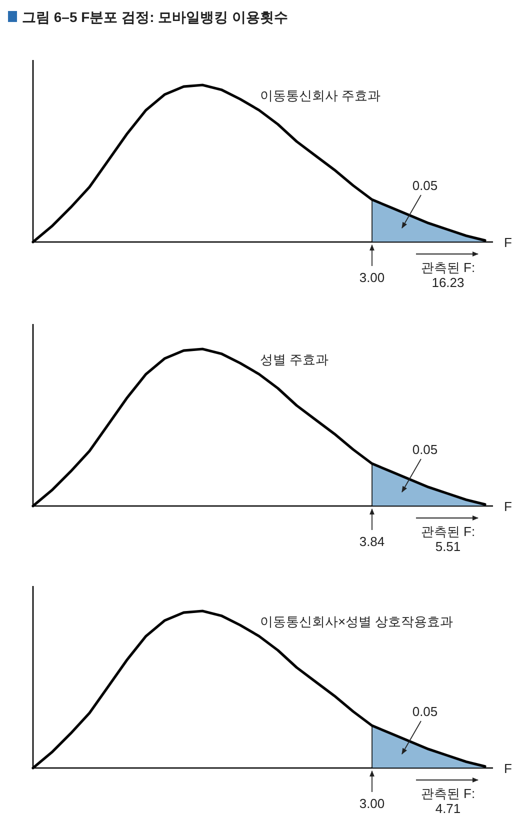 The image size is (531, 831). What do you see at coordinates (448, 275) in the screenshot?
I see `text: 관측된 F: 16.23` at bounding box center [448, 275].